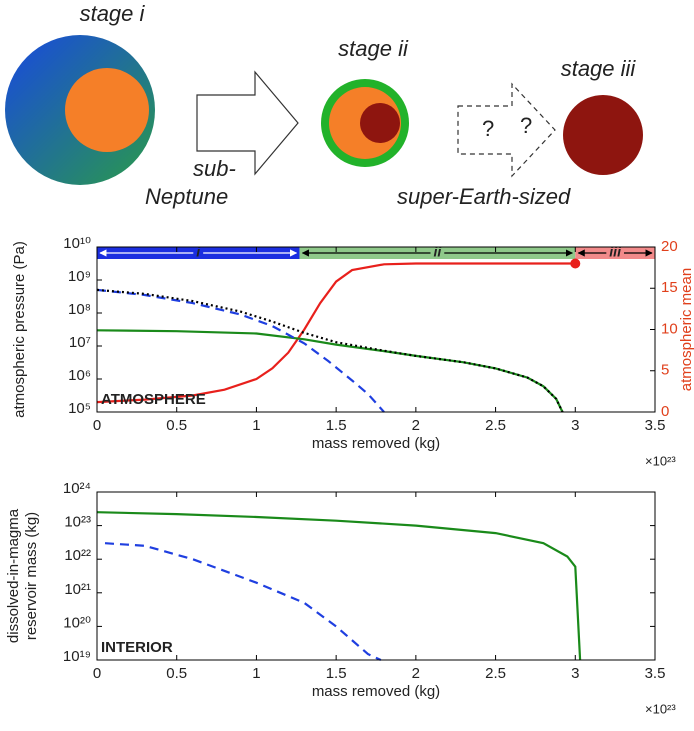 The image size is (694, 731). What do you see at coordinates (137, 647) in the screenshot?
I see `annotation: INTERIOR` at bounding box center [137, 647].